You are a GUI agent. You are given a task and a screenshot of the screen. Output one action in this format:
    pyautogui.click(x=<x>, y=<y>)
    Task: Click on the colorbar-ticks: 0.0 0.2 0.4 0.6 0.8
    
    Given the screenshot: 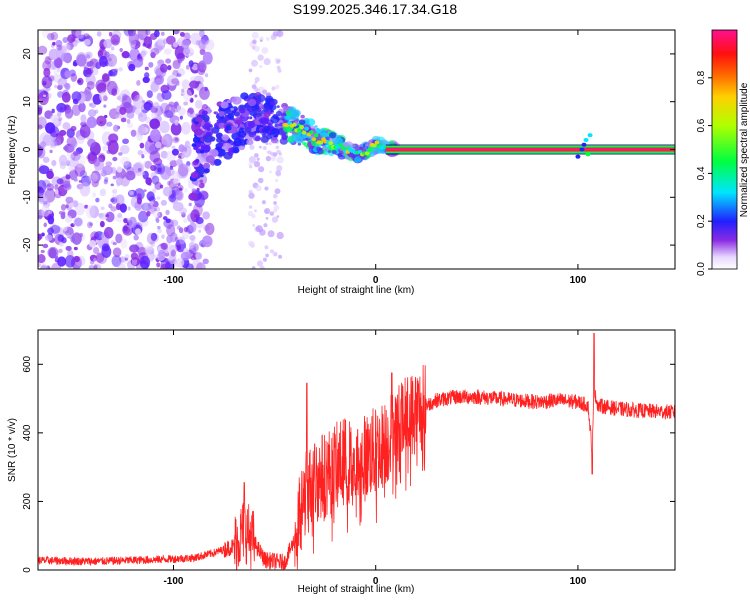 What is the action you would take?
    pyautogui.click(x=704, y=173)
    